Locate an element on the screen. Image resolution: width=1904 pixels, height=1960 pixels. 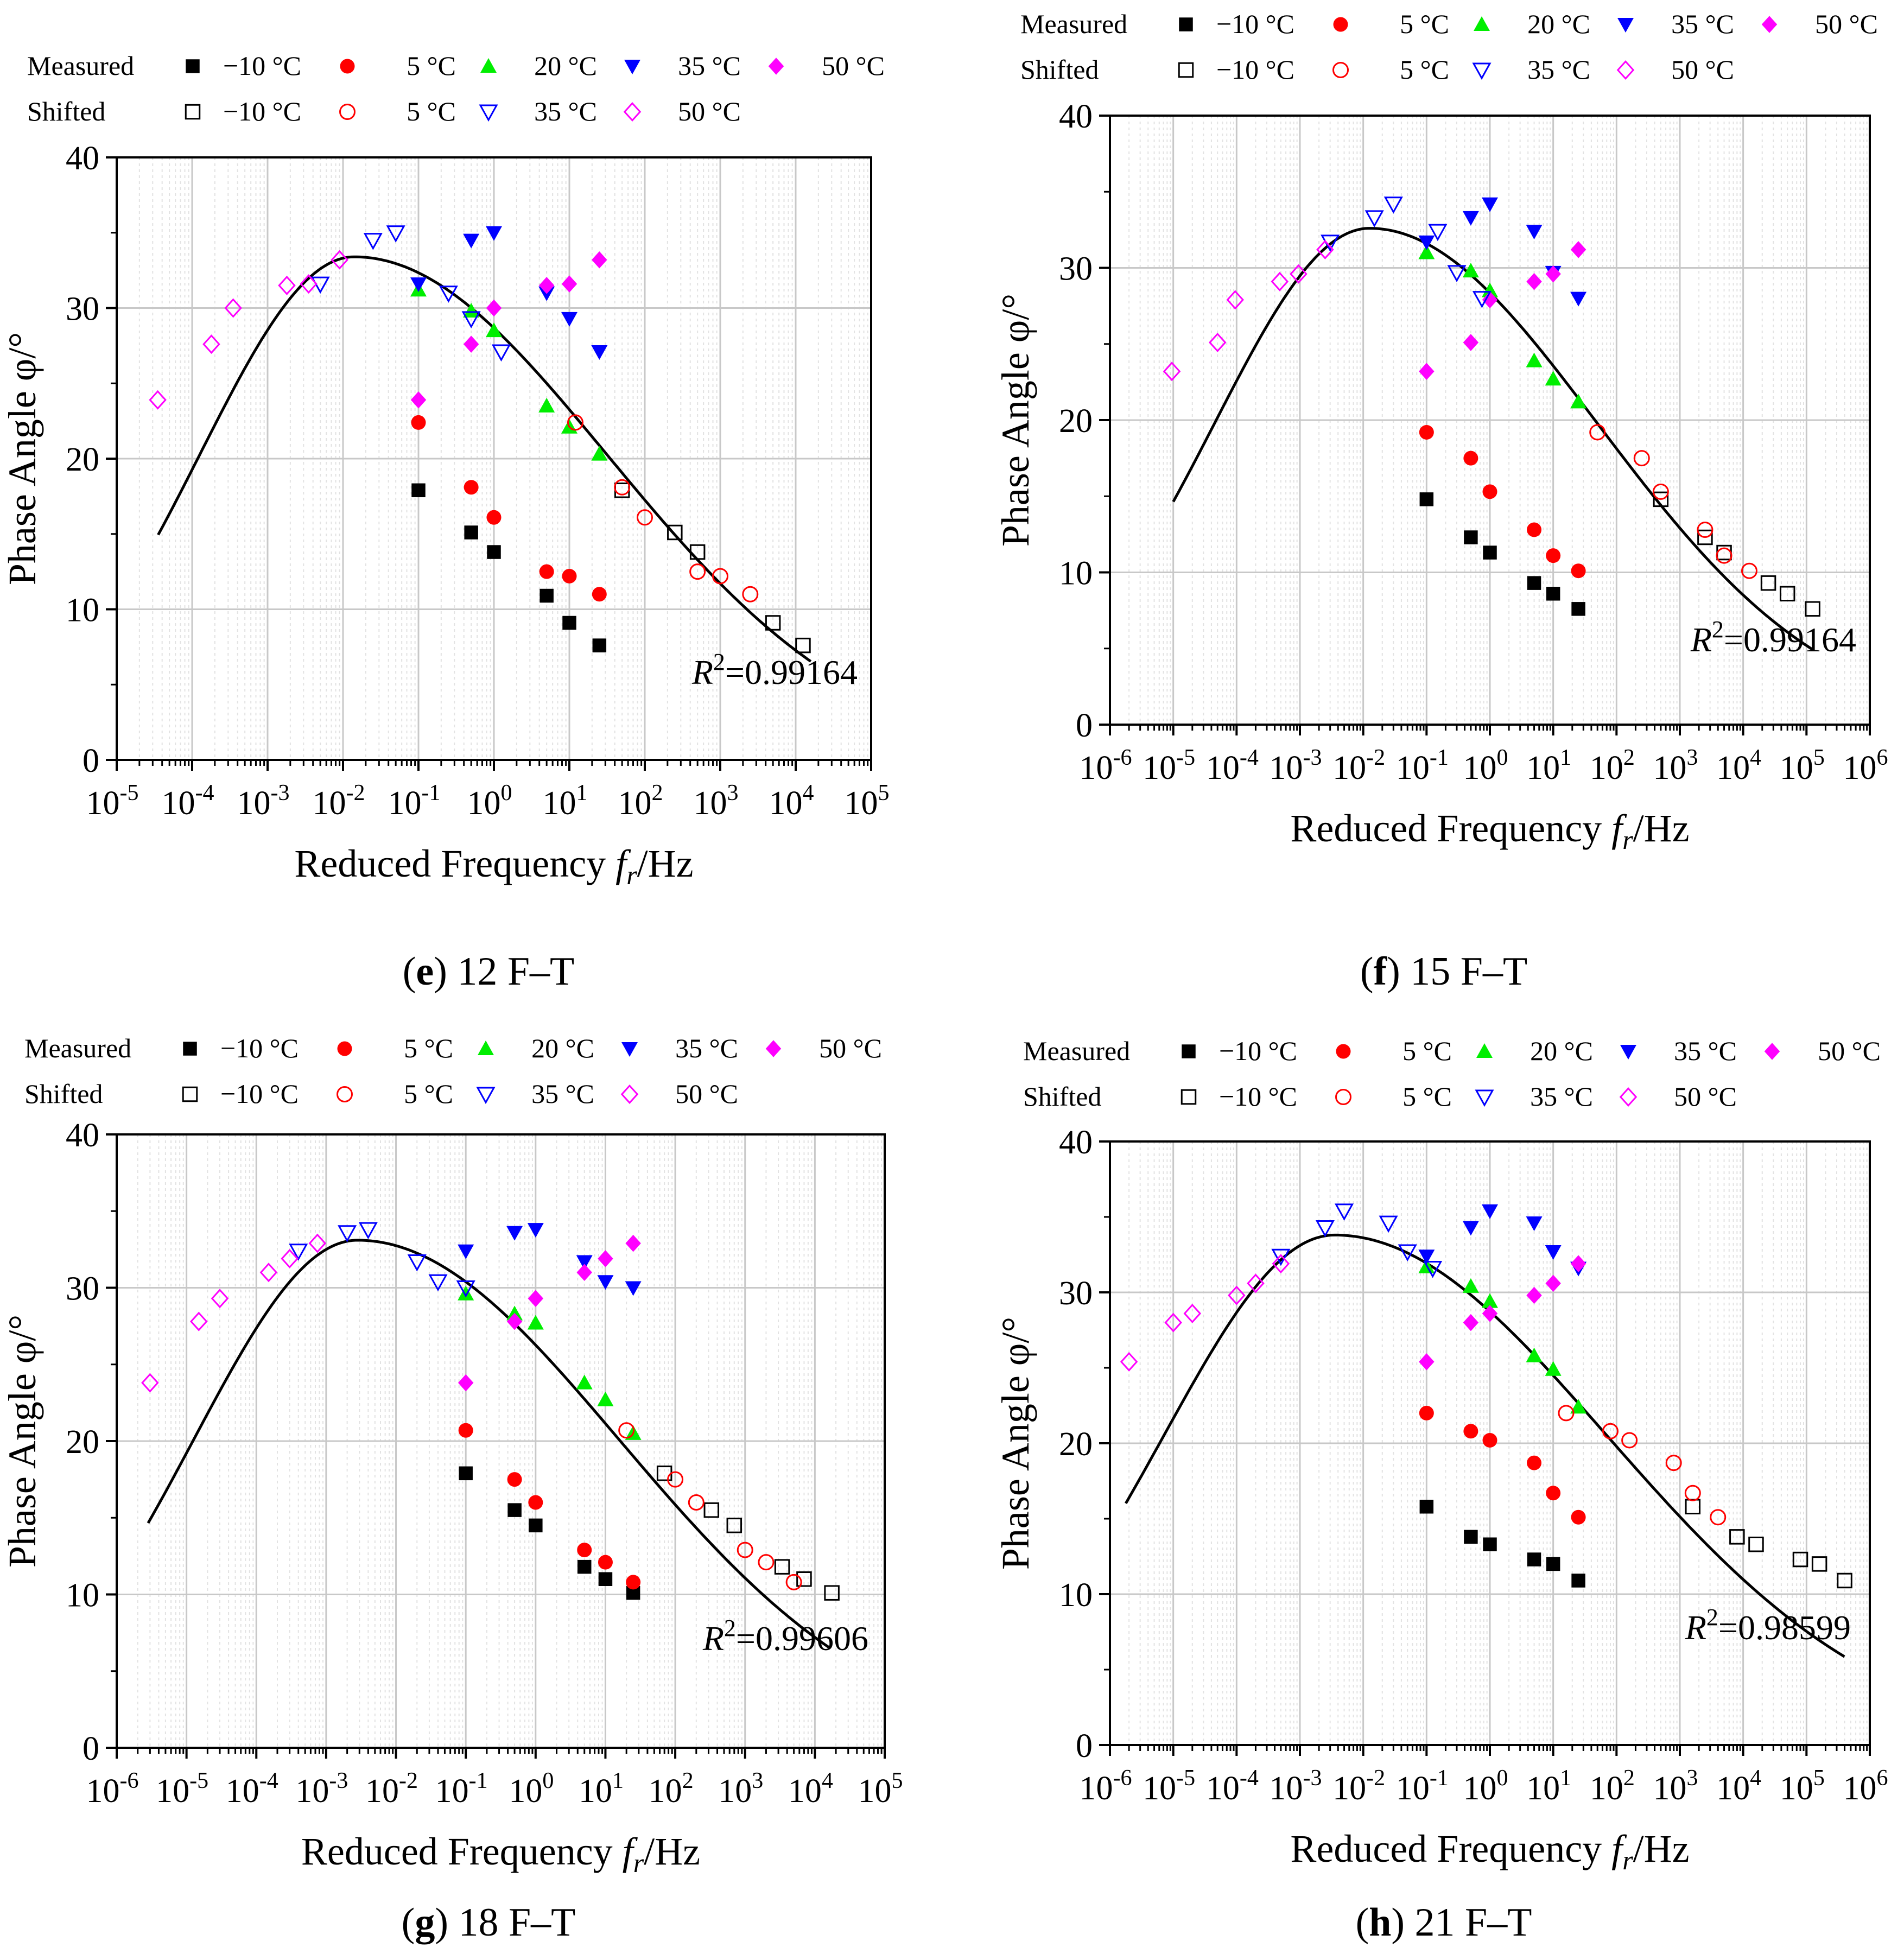
legend-measured-label: Measured is located at coordinates (1076, 1051).